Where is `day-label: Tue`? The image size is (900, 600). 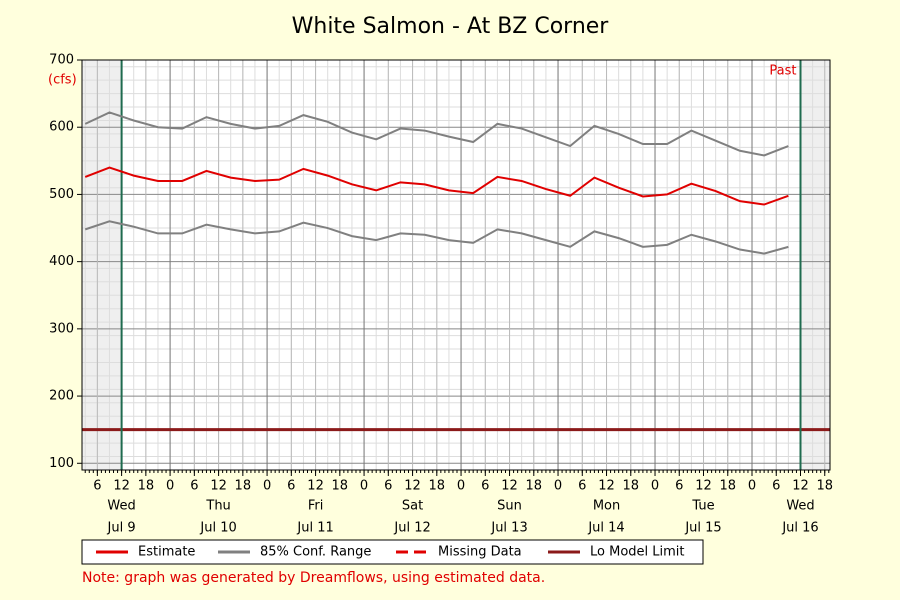
day-label: Tue is located at coordinates (702, 506).